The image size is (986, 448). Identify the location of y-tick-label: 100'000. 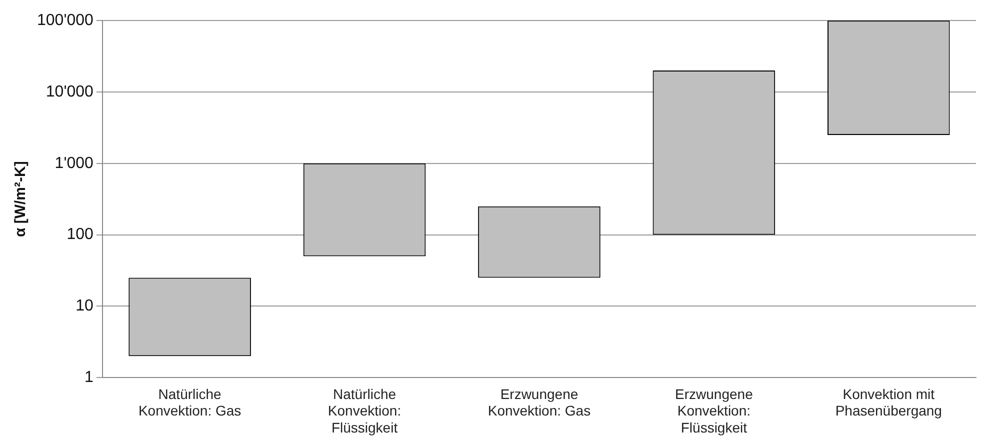
(65, 21).